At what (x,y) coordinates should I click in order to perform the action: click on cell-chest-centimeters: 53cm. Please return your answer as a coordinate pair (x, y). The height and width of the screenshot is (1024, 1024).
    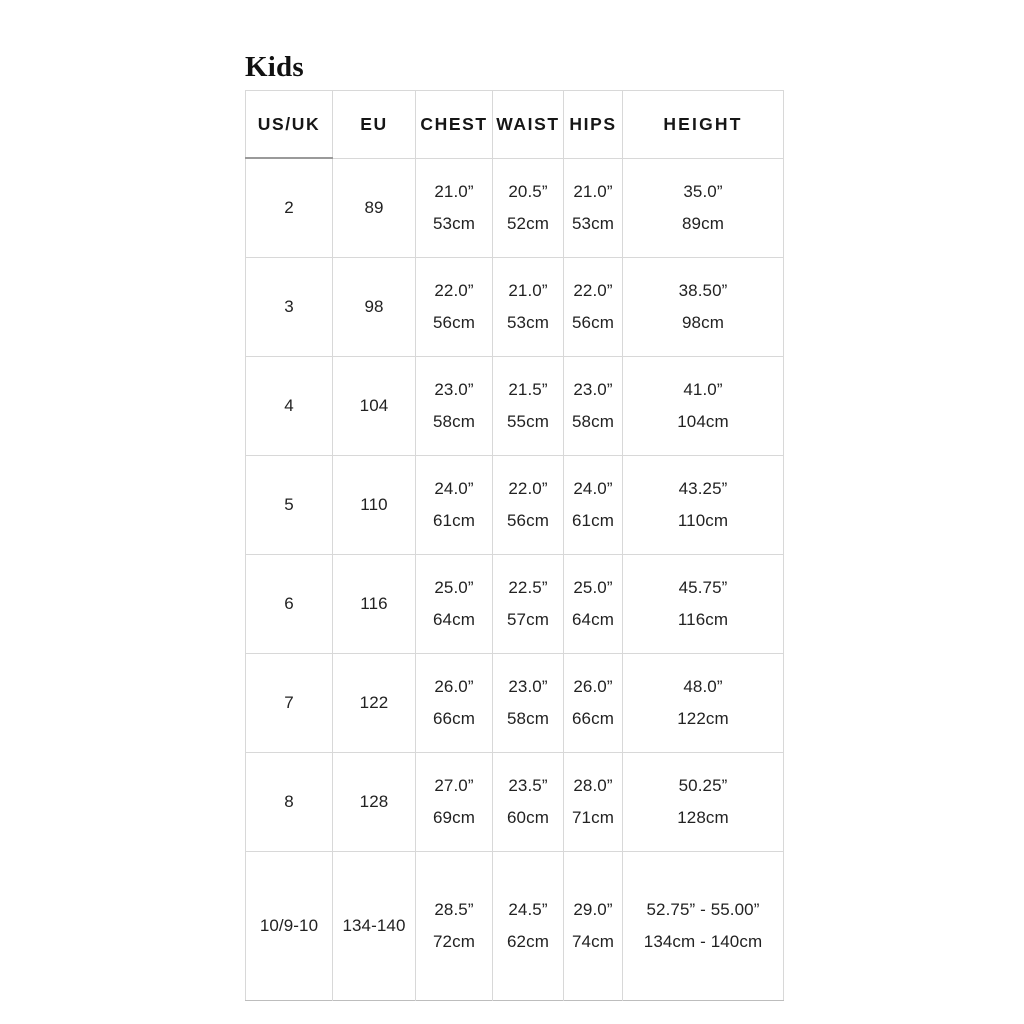
    Looking at the image, I should click on (454, 223).